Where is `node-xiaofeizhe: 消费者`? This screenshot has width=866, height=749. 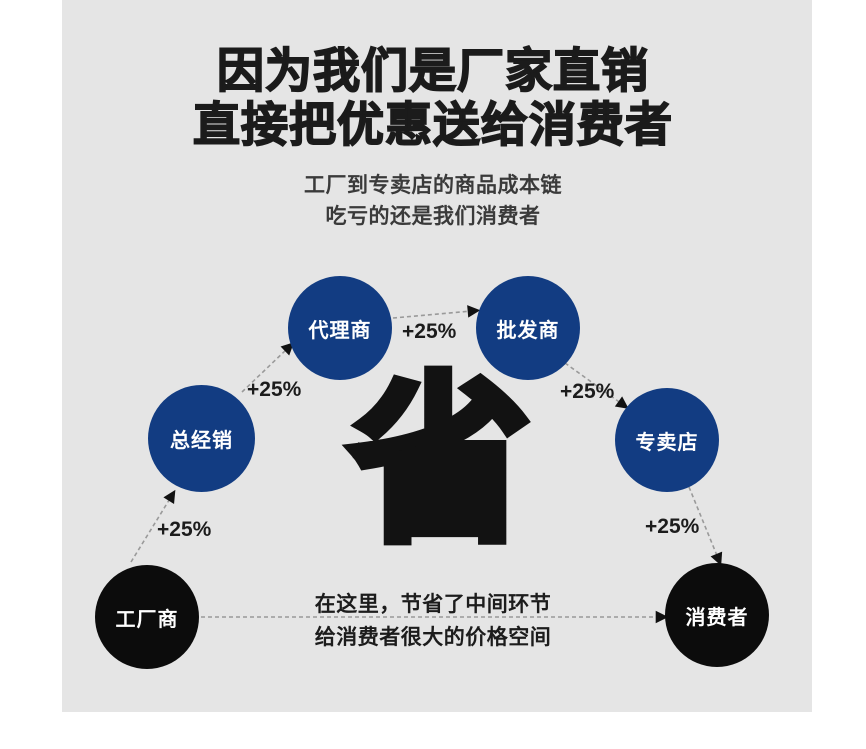
node-xiaofeizhe: 消费者 is located at coordinates (717, 615).